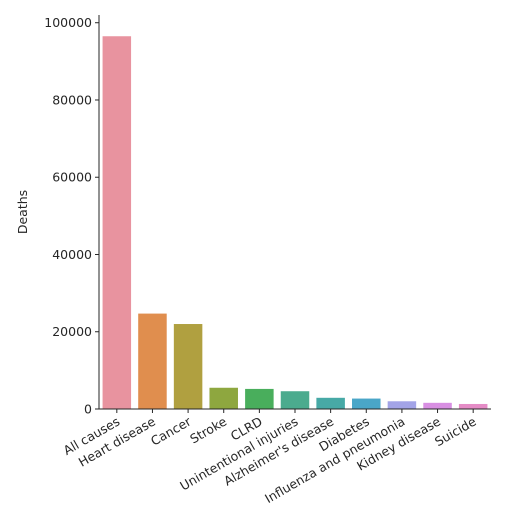 The image size is (512, 512). Describe the element at coordinates (72, 99) in the screenshot. I see `y-tick-label: 80000` at that location.